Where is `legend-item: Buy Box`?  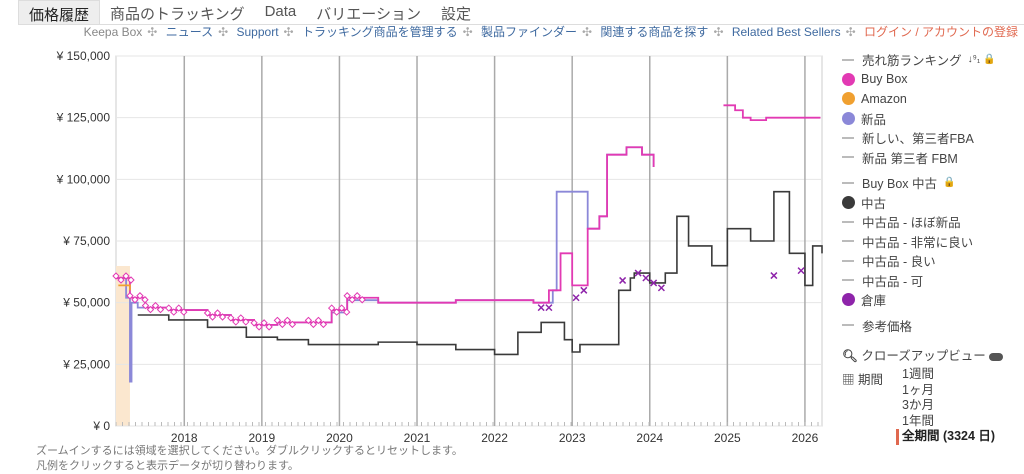
legend-item: Buy Box is located at coordinates (919, 80).